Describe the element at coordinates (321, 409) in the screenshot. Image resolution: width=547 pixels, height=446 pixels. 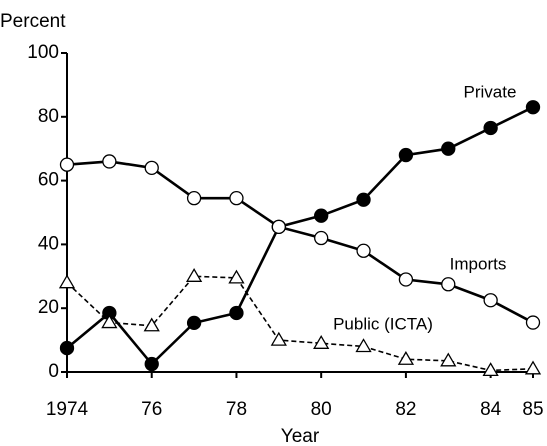
I see `x-tick-label: 80` at that location.